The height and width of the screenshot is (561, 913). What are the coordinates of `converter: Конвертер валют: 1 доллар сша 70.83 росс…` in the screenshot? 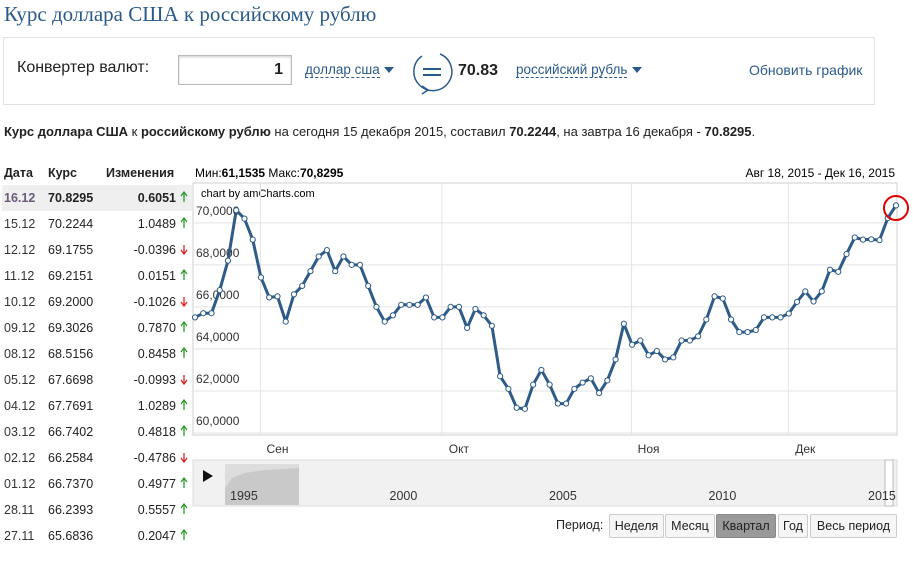 It's located at (439, 71).